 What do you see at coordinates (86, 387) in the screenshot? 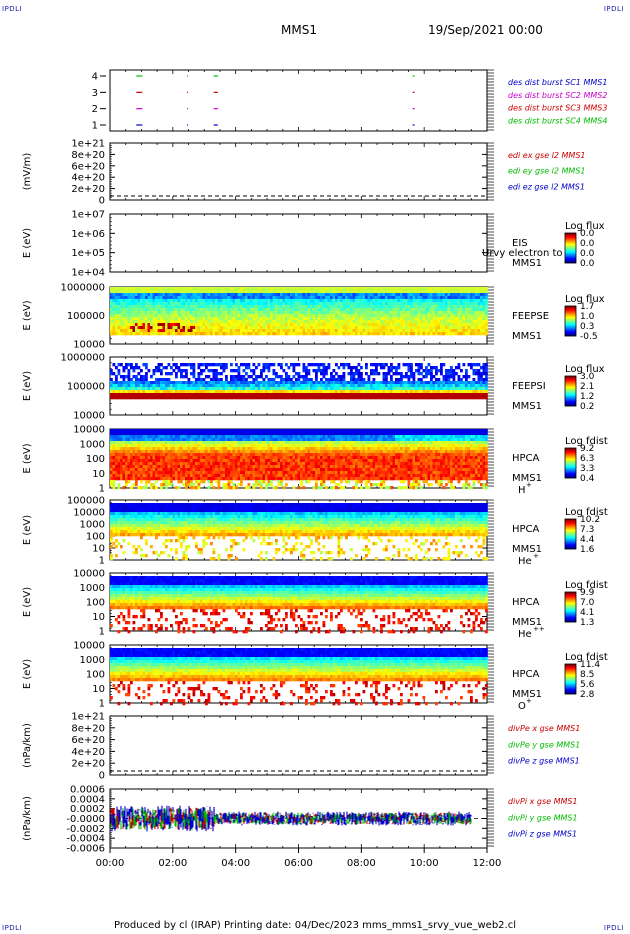
I see `y-tick-label: 100000` at bounding box center [86, 387].